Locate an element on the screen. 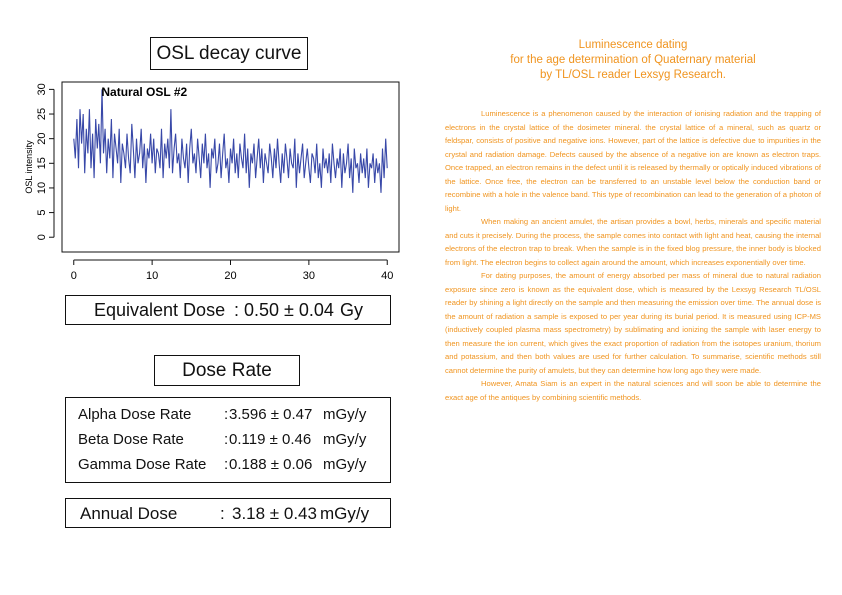  beta-dose-row: Beta Dose Rate : 0.119 ± 0.46 mGy/y is located at coordinates (233, 441).